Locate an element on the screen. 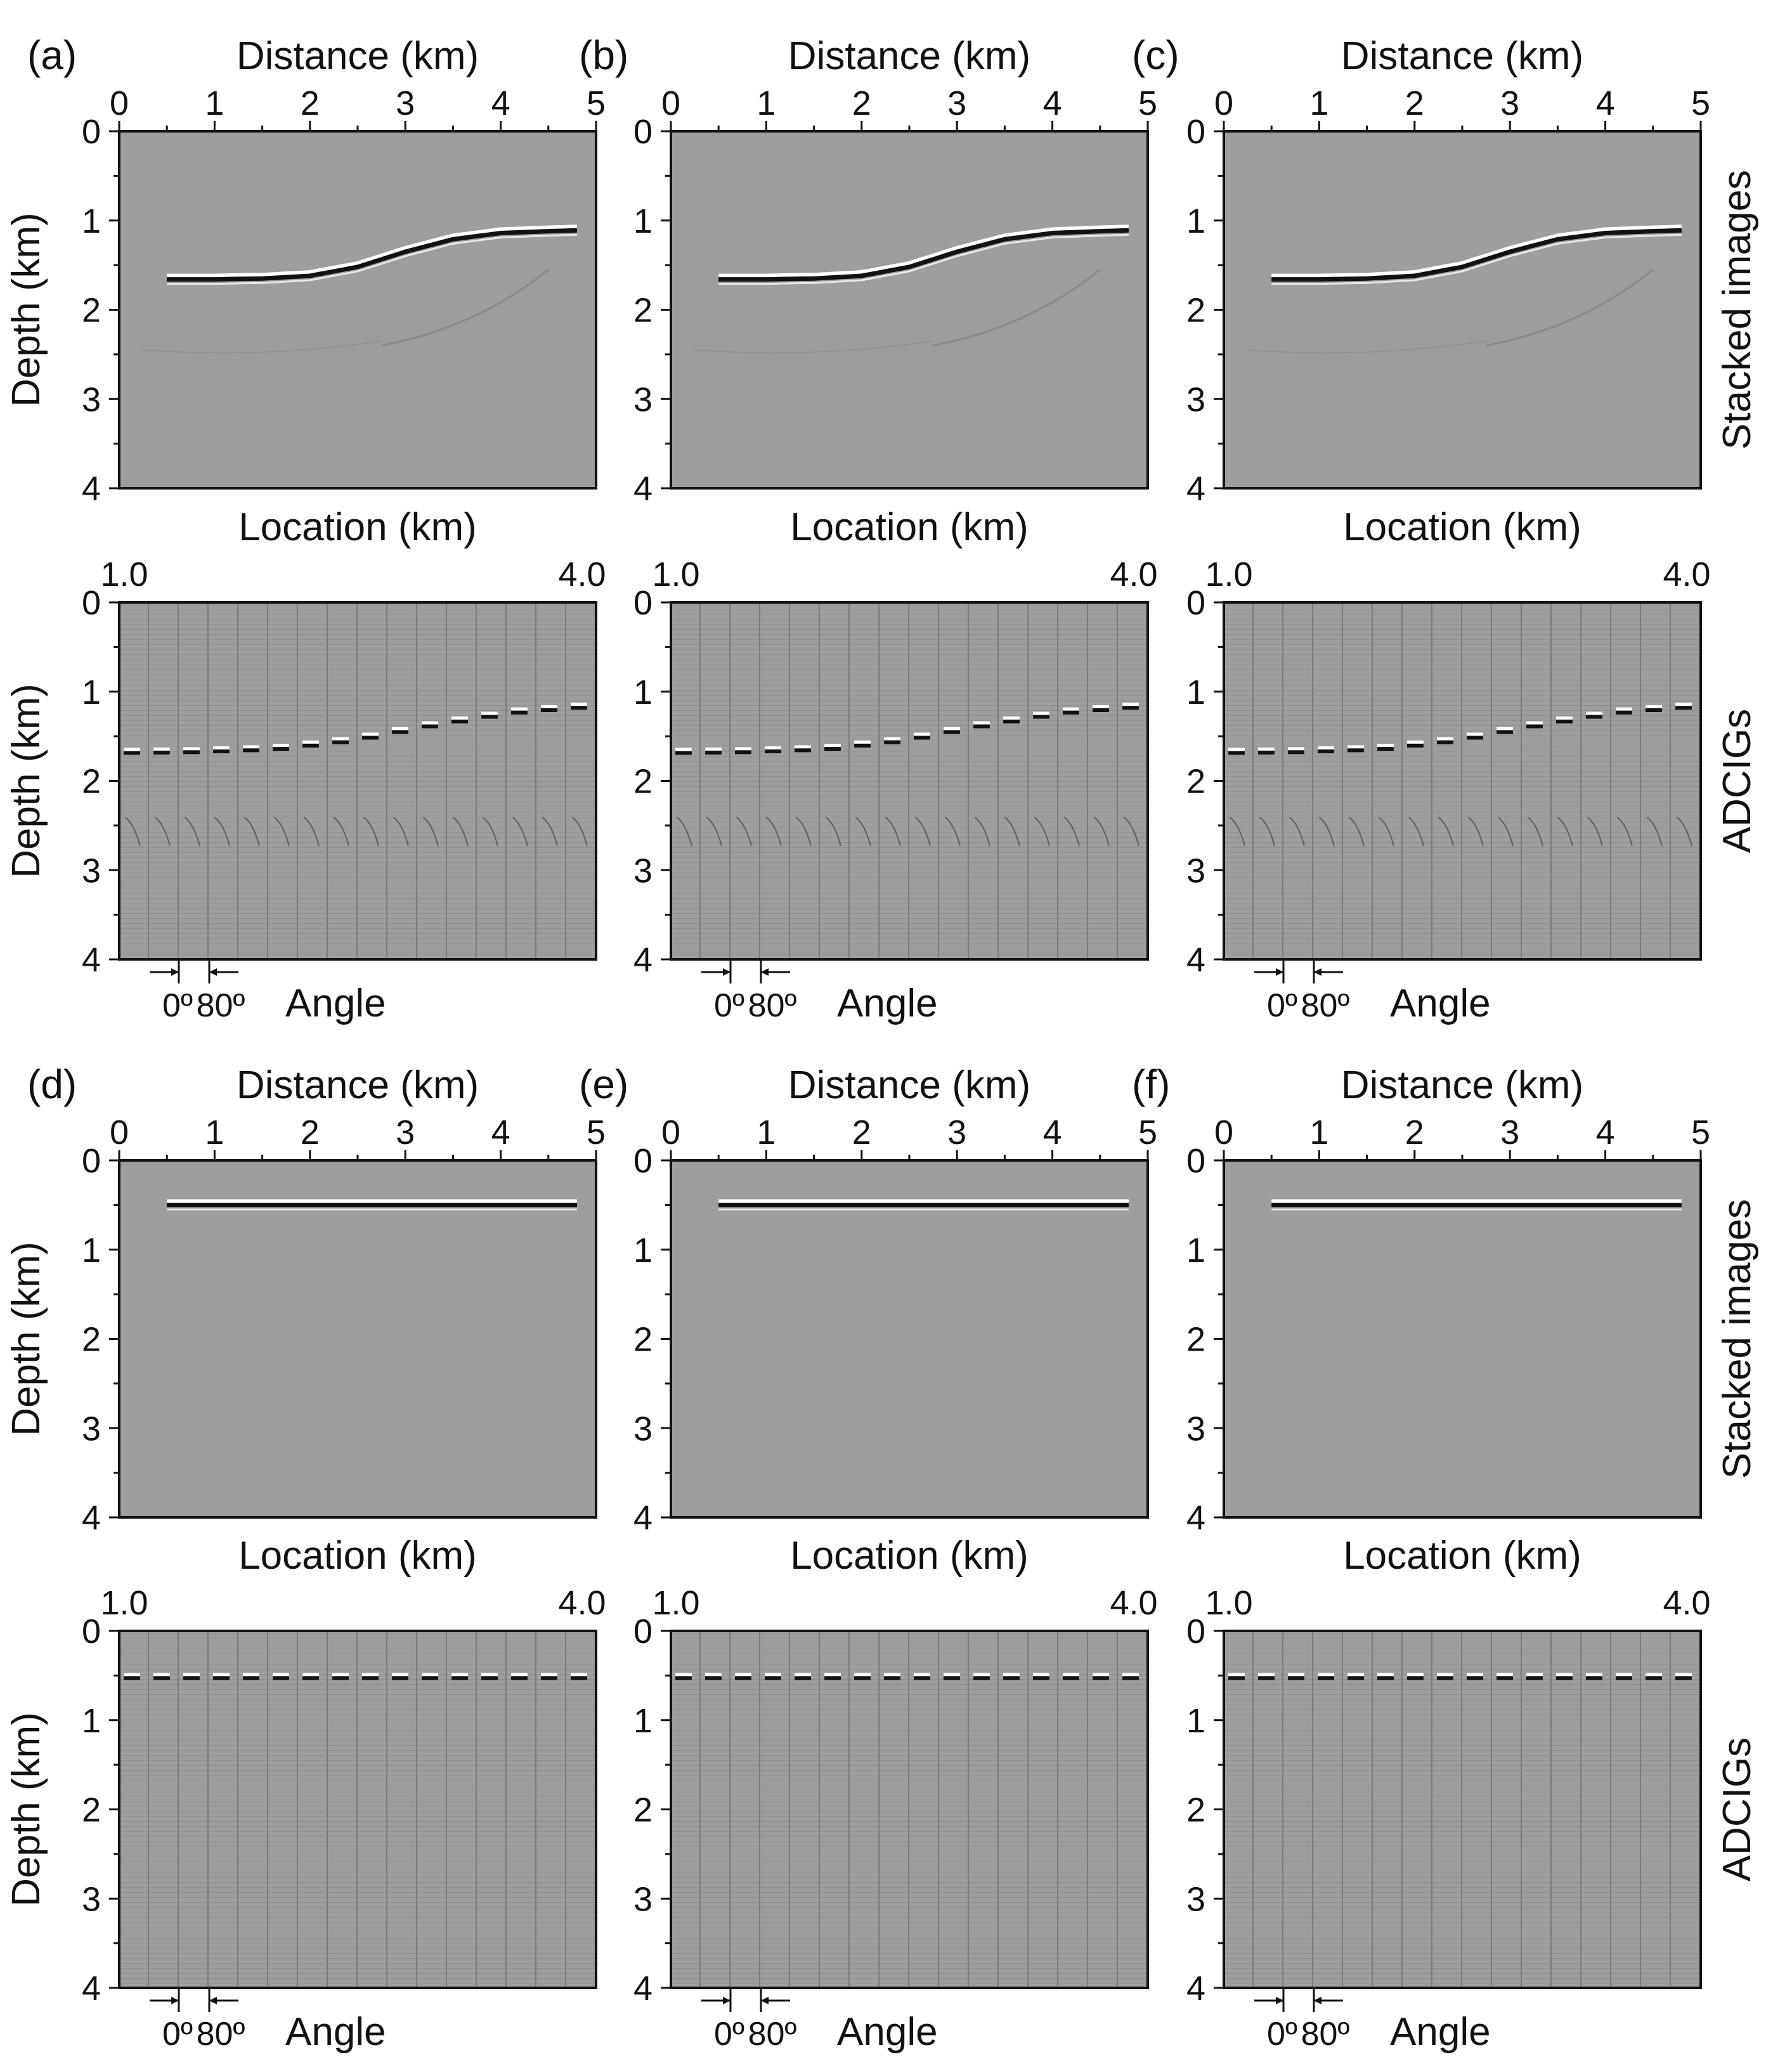  x-tick-label: 5 is located at coordinates (596, 103).